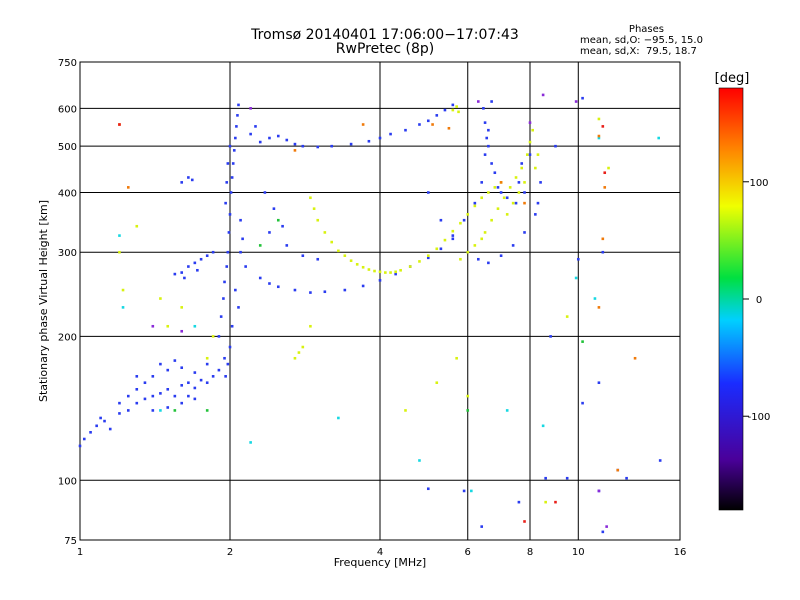 This screenshot has width=800, height=600. What do you see at coordinates (530, 552) in the screenshot?
I see `x-tick-label: 8` at bounding box center [530, 552].